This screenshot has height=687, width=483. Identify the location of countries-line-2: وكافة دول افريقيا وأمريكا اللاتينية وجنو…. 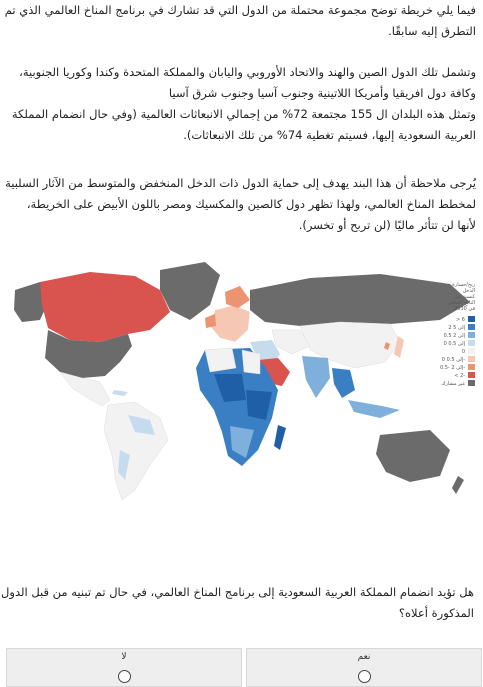
(322, 93).